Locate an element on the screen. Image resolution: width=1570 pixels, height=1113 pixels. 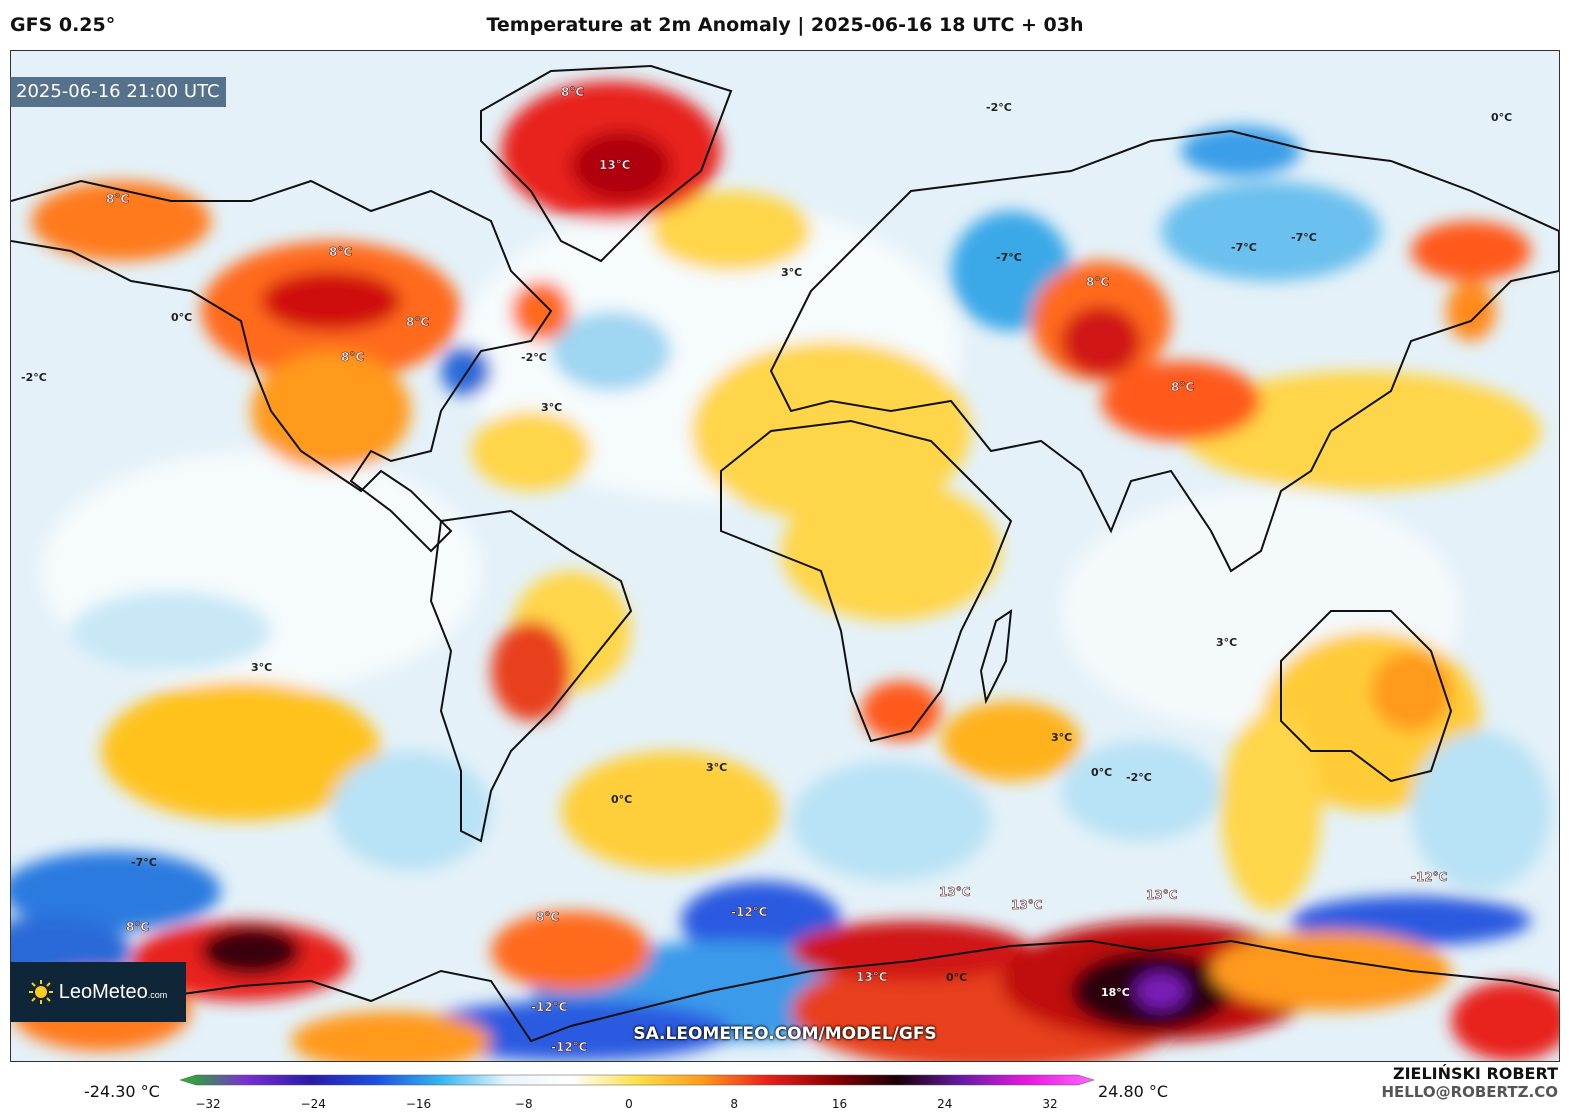
colorbar-tick-label: 24 is located at coordinates (945, 1104).